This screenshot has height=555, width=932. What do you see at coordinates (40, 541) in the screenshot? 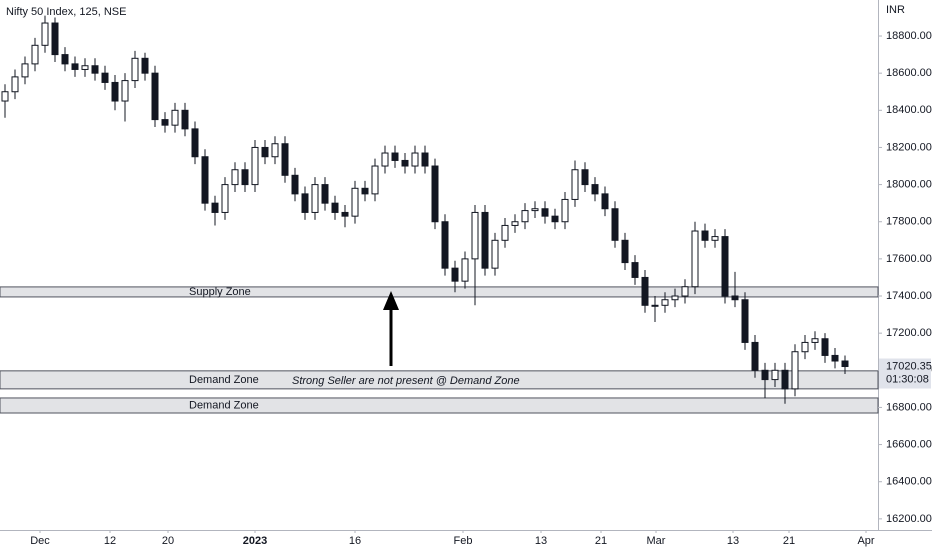
I see `x-tick-label: Dec` at bounding box center [40, 541].